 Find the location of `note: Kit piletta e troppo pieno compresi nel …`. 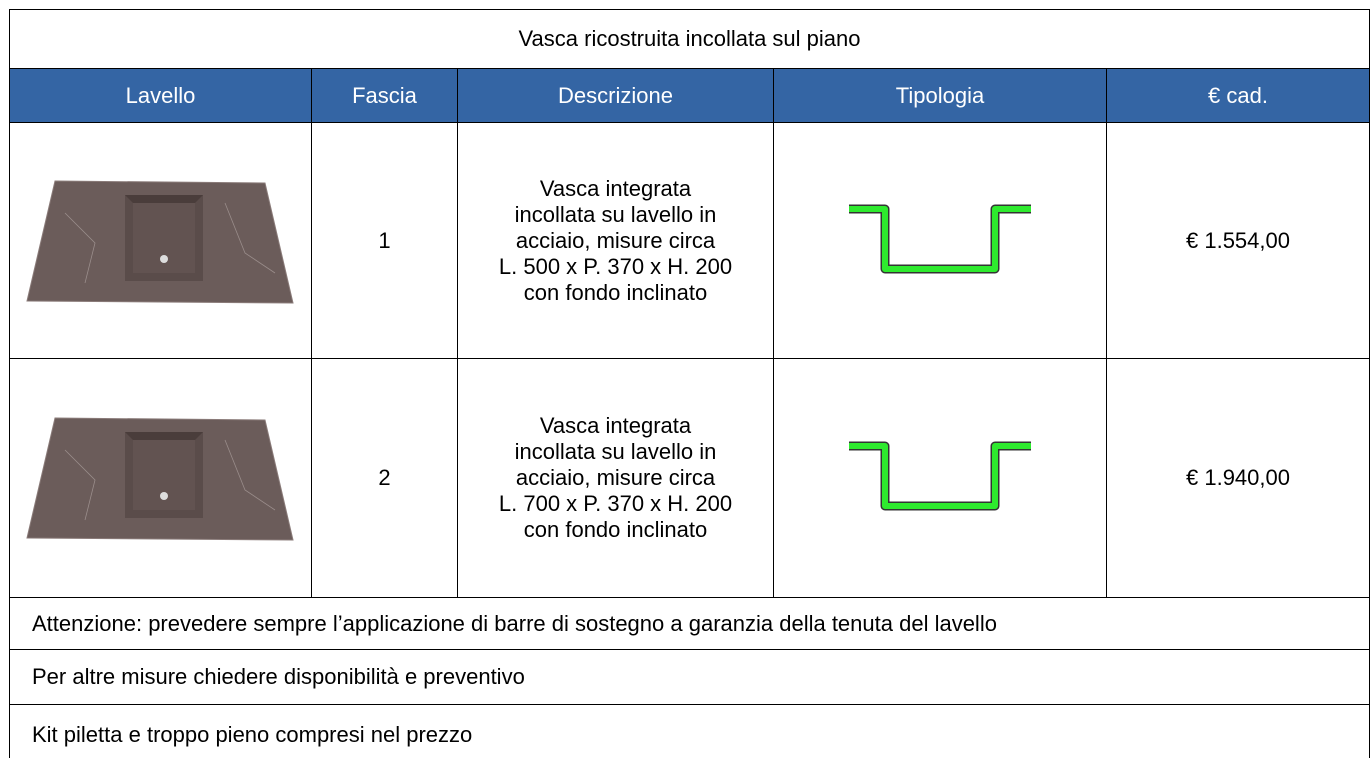

note: Kit piletta e troppo pieno compresi nel … is located at coordinates (689, 731).